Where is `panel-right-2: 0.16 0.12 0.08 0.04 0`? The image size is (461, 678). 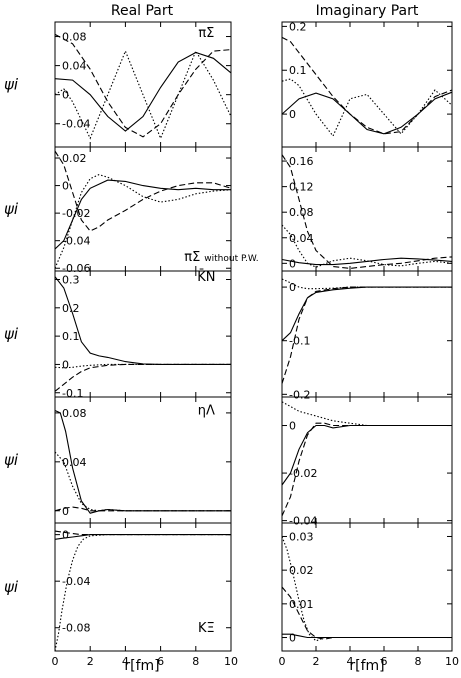 panel-right-2: 0.16 0.12 0.08 0.04 0 is located at coordinates (367, 209).